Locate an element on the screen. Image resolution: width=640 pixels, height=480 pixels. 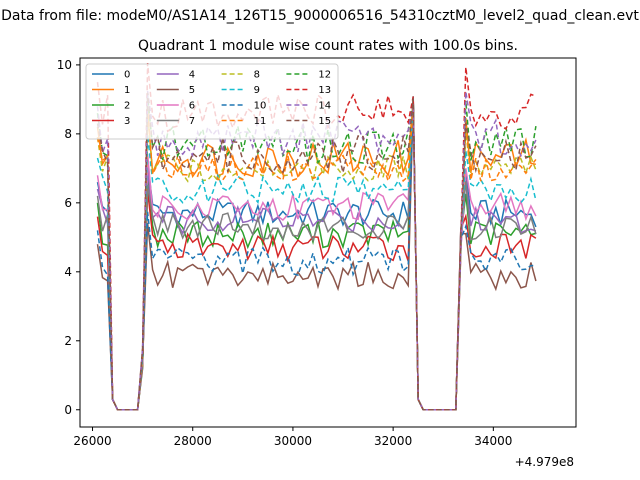
legend-label: 9 is located at coordinates (257, 90).